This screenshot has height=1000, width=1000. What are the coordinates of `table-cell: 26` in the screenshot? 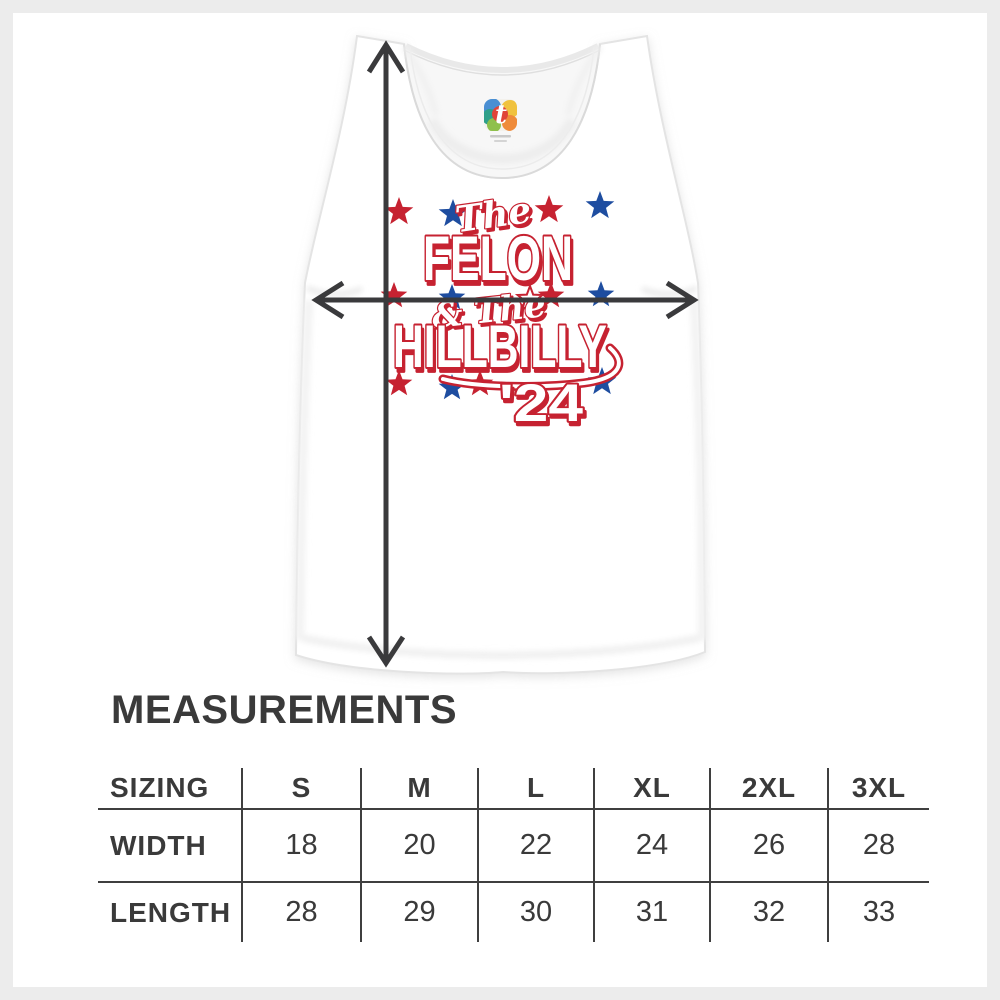 It's located at (770, 846).